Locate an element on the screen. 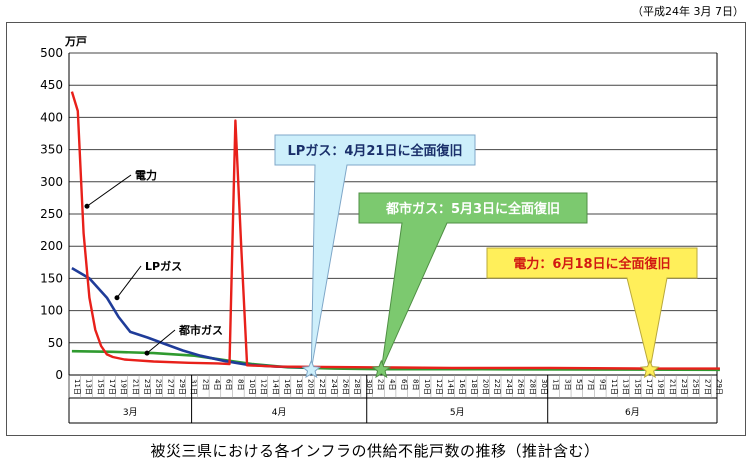  callout-text: 電力：6月18日に全面復旧 is located at coordinates (591, 264).